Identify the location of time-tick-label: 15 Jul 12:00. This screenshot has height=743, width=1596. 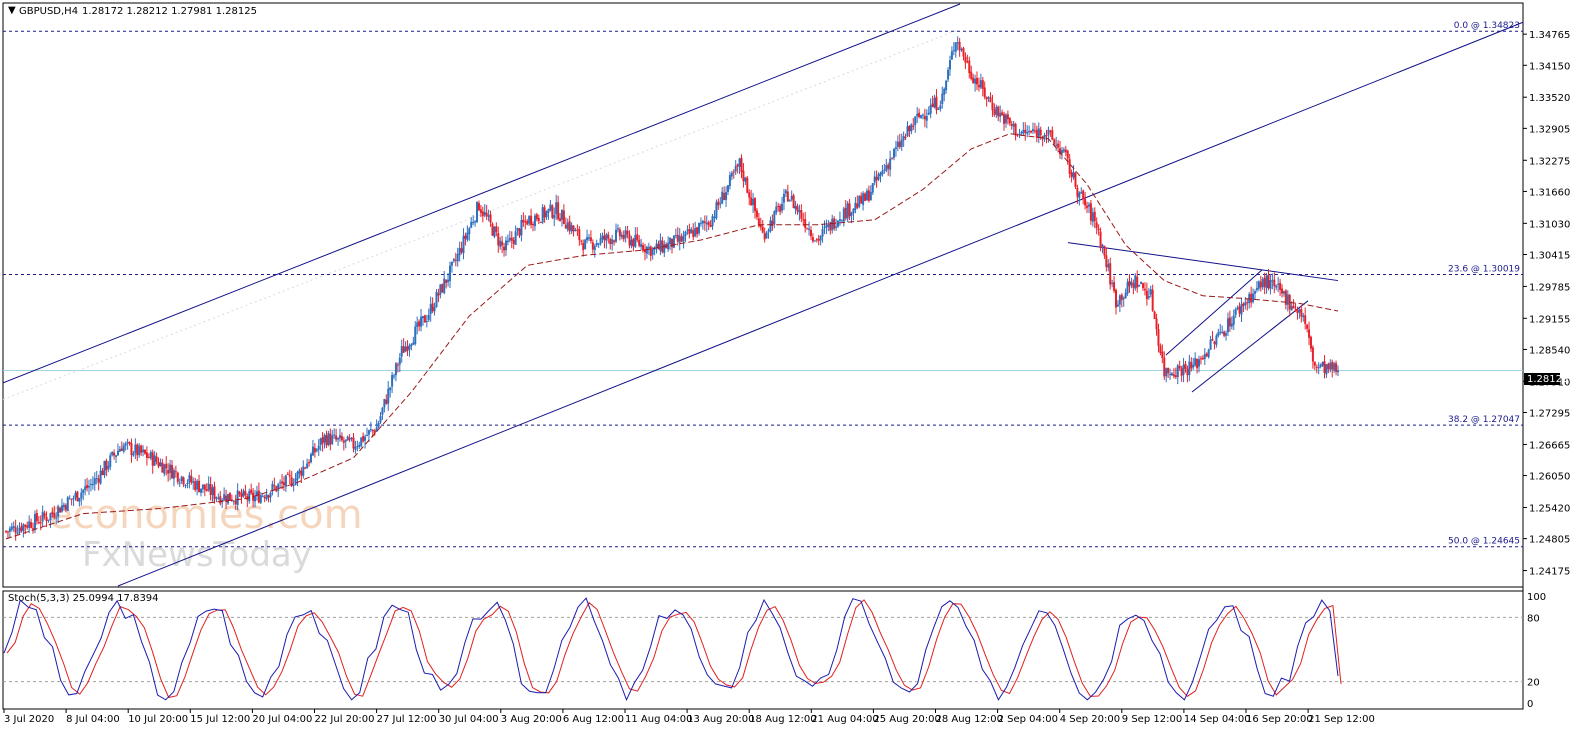
(220, 719).